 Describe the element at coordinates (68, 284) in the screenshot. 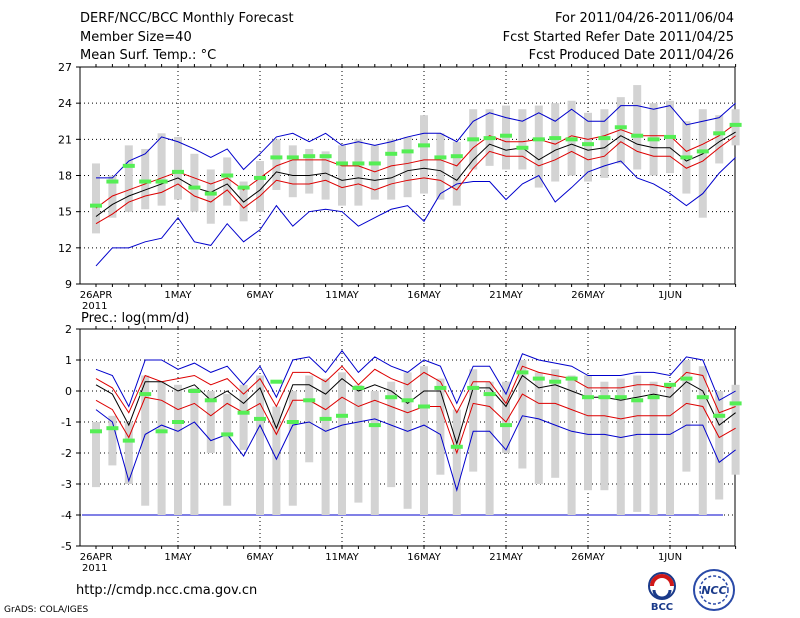

I see `y-tick-label: 9` at that location.